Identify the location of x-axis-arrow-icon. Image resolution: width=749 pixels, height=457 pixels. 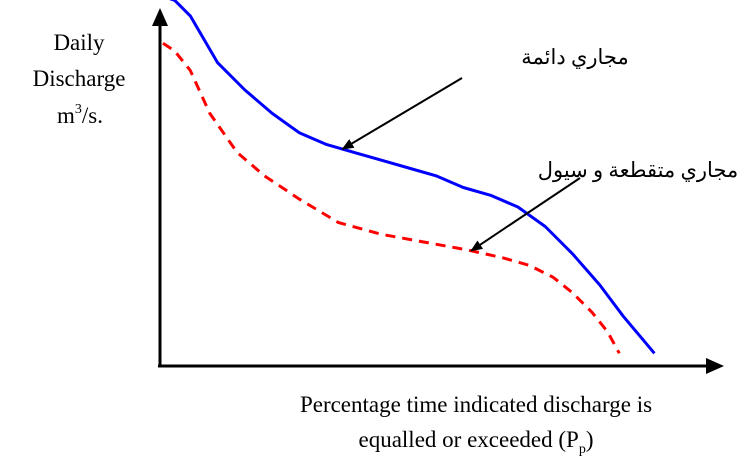
(715, 366).